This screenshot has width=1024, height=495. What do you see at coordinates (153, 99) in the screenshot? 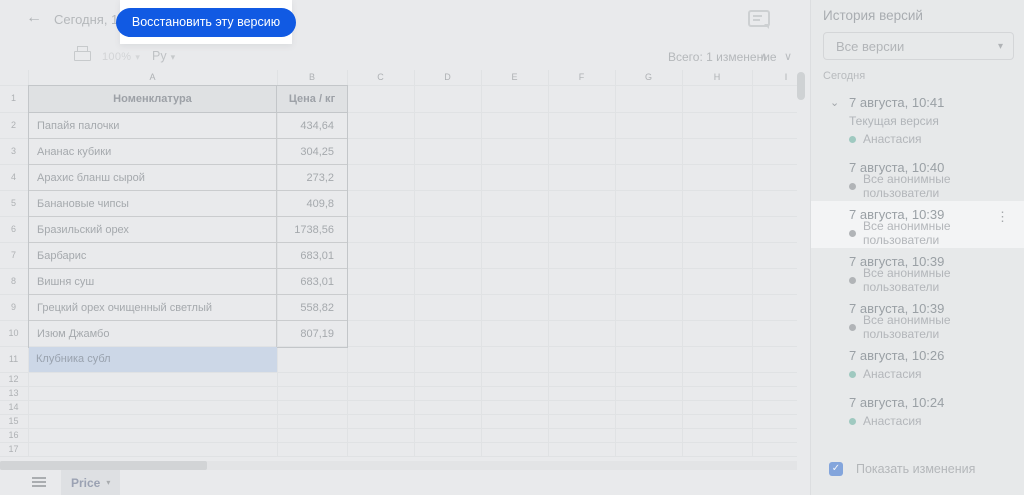
I see `table-header-name: Номенклатура` at bounding box center [153, 99].